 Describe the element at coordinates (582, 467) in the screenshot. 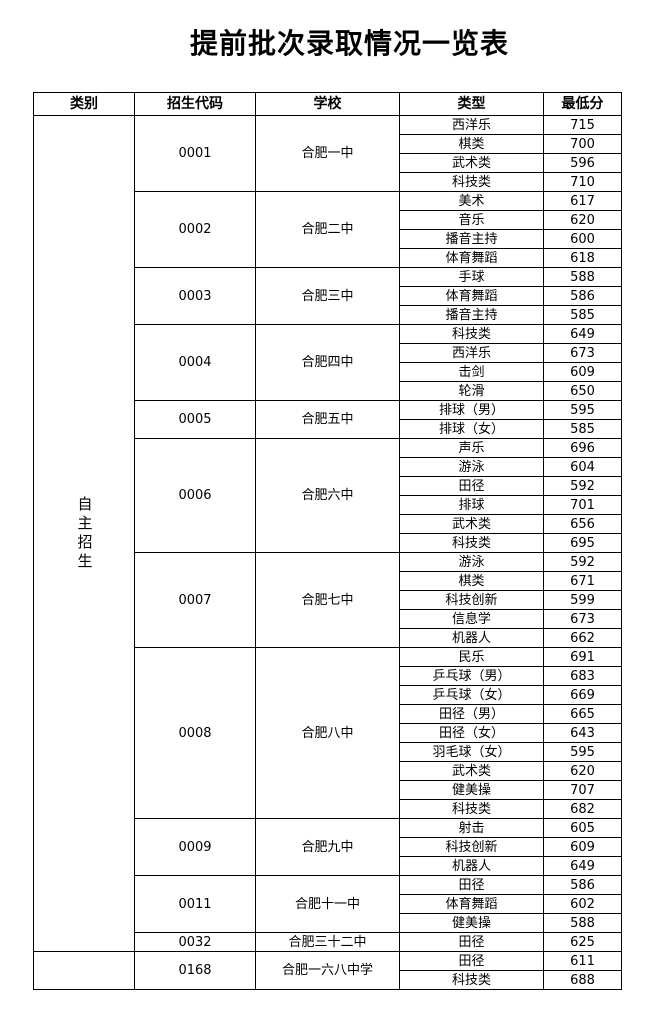

I see `score-cell: 604` at that location.